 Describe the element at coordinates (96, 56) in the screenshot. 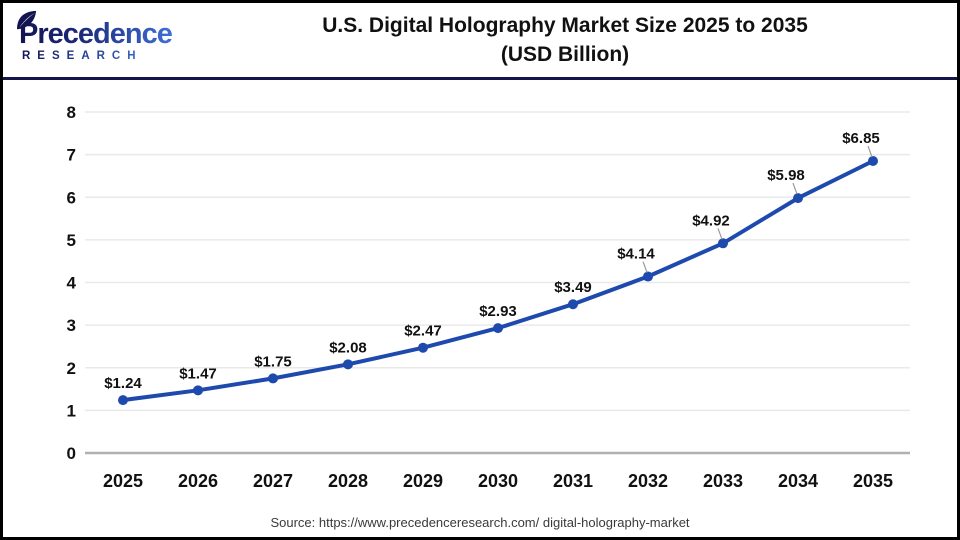

I see `logo-subtitle-text: RESEARCH` at that location.